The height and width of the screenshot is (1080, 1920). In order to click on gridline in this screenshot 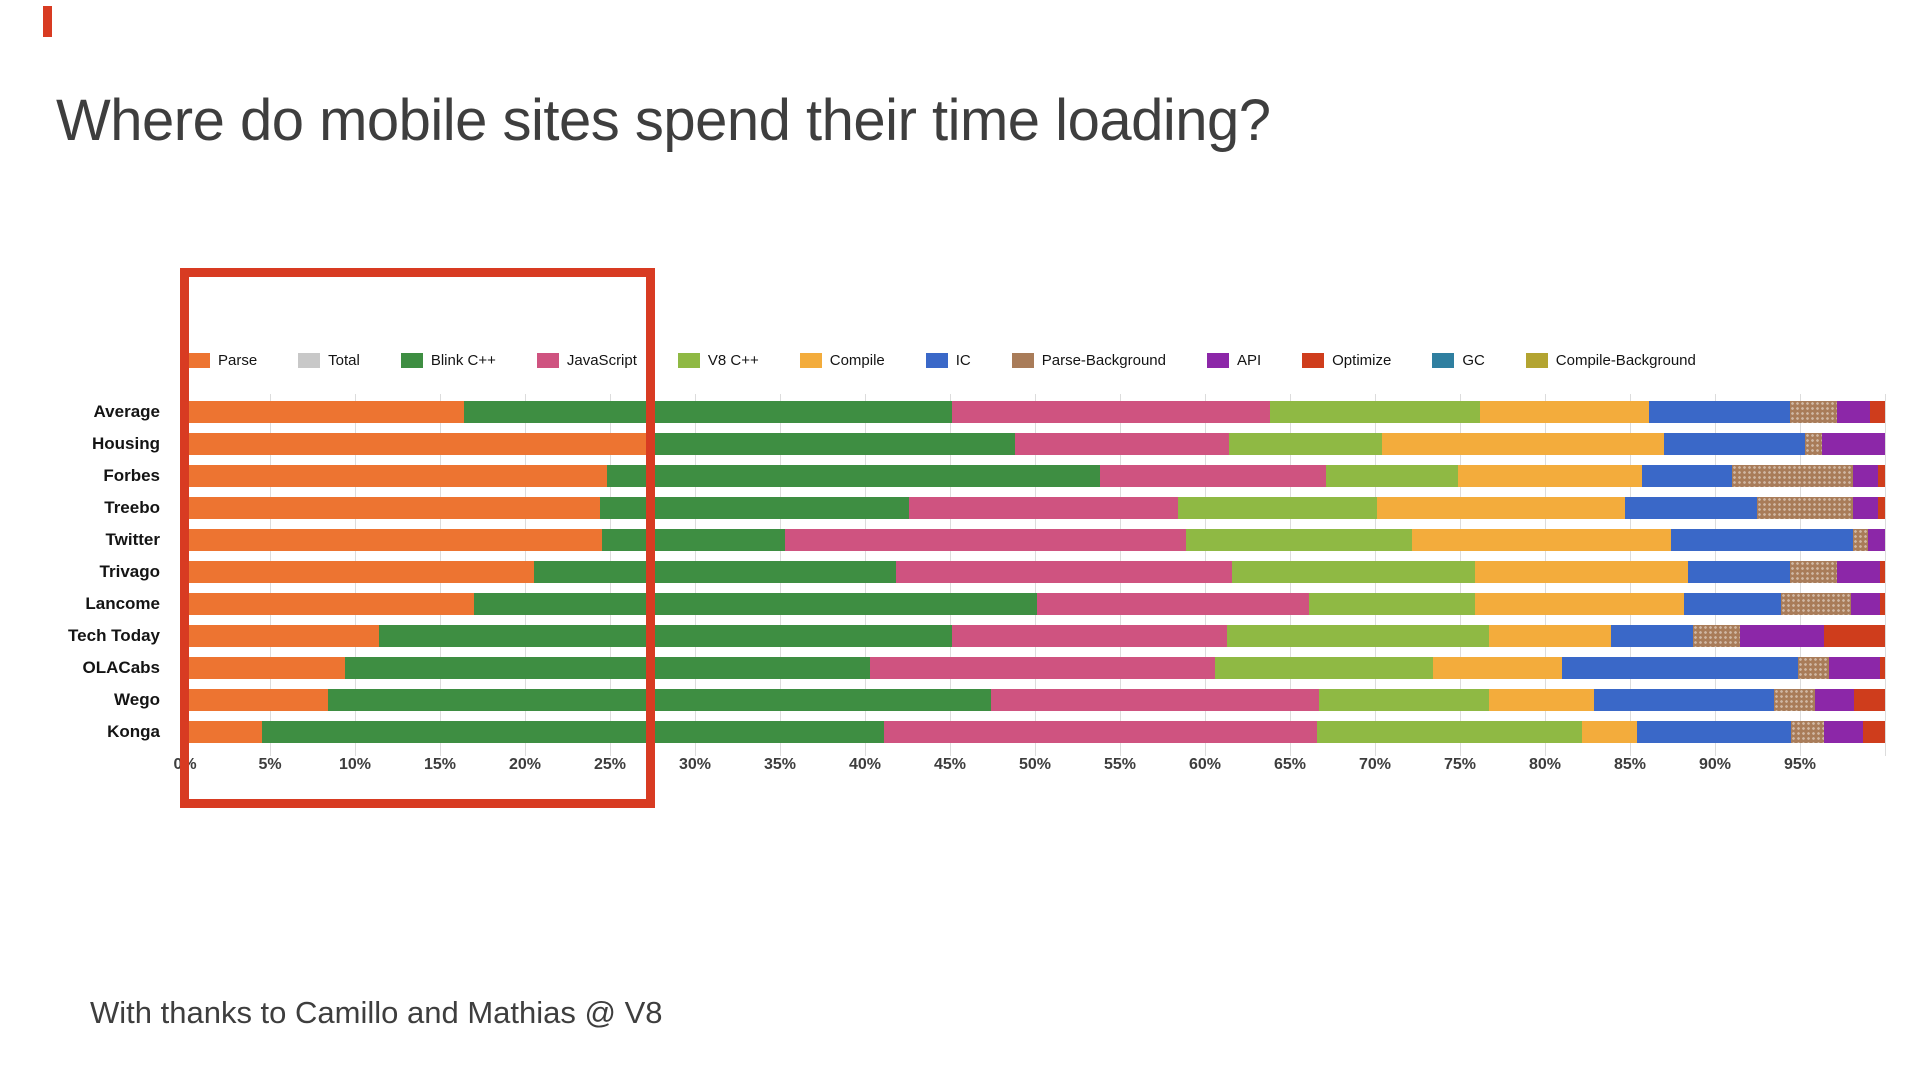, I will do `click(1885, 575)`.